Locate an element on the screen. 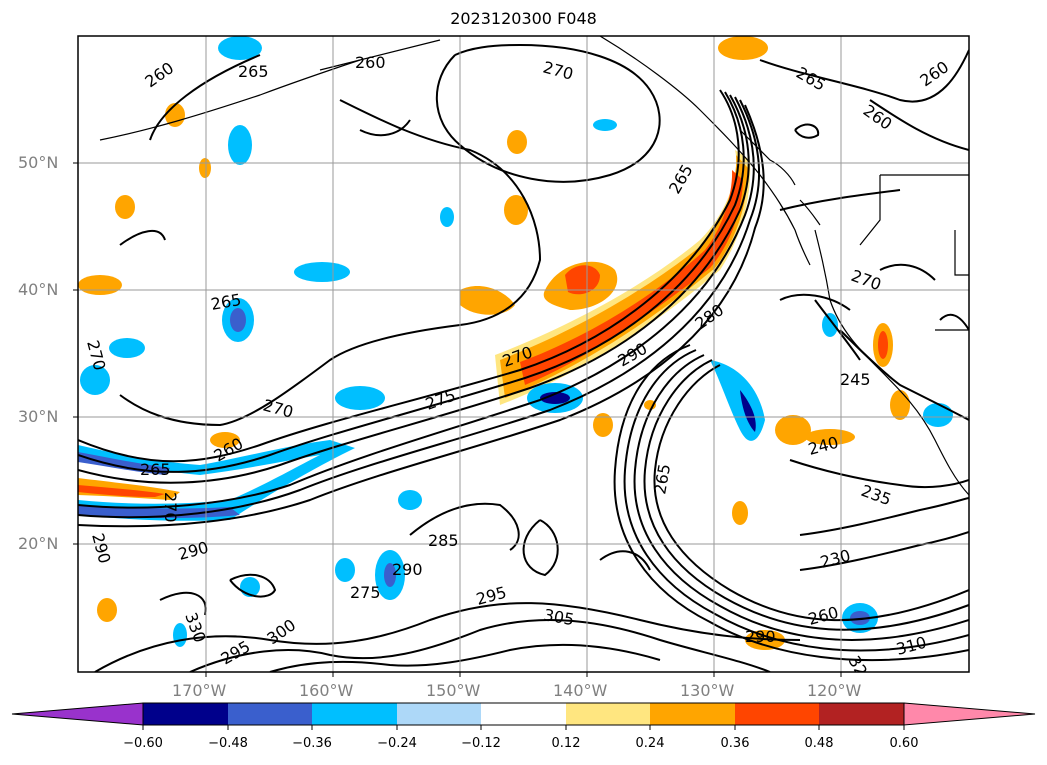  lat-label: 30°N is located at coordinates (38, 416).